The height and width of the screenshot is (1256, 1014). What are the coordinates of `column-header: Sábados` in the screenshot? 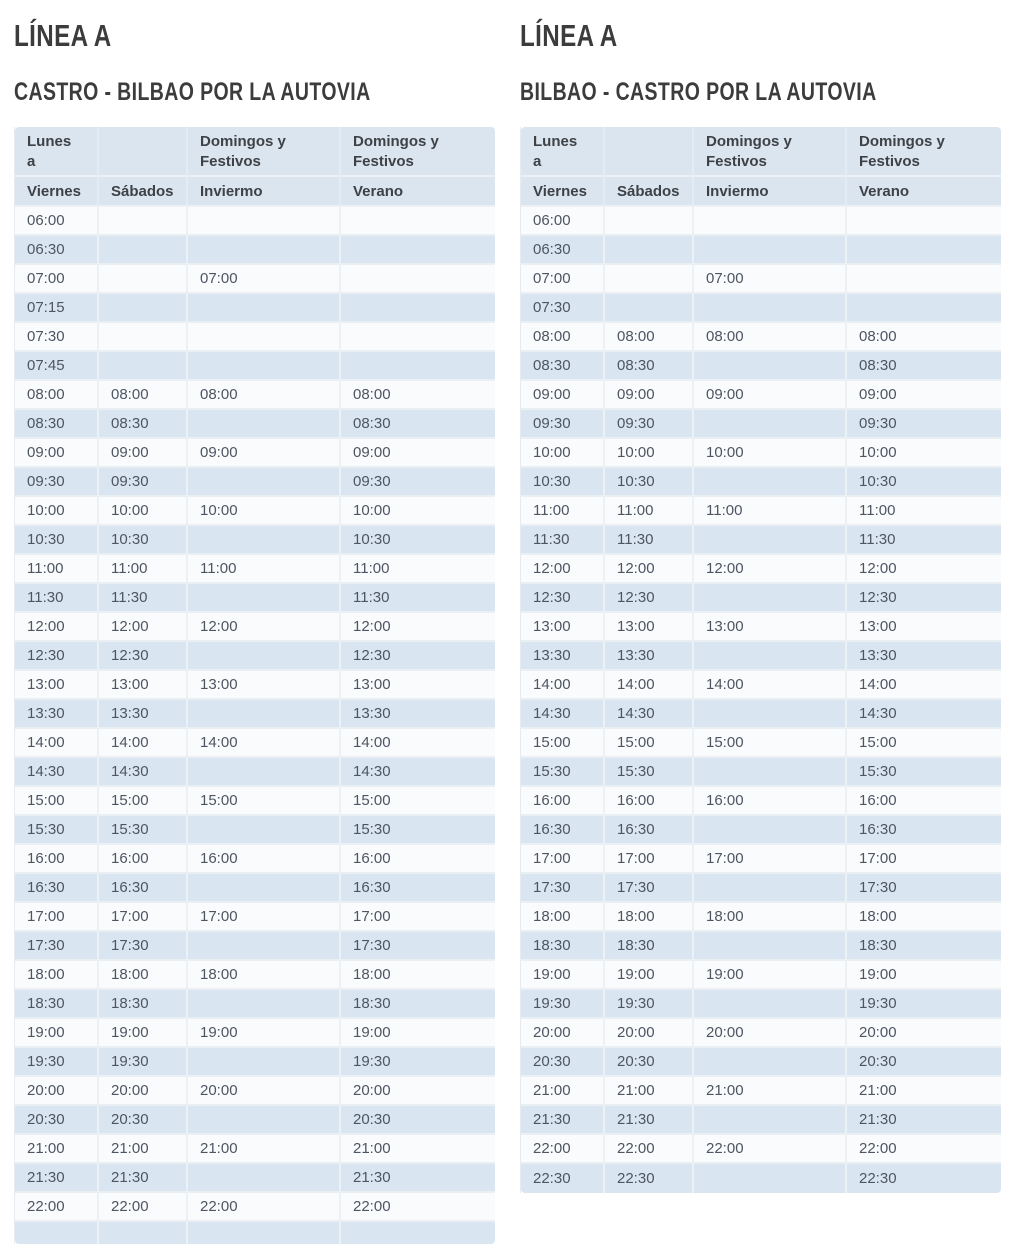 It's located at (143, 192).